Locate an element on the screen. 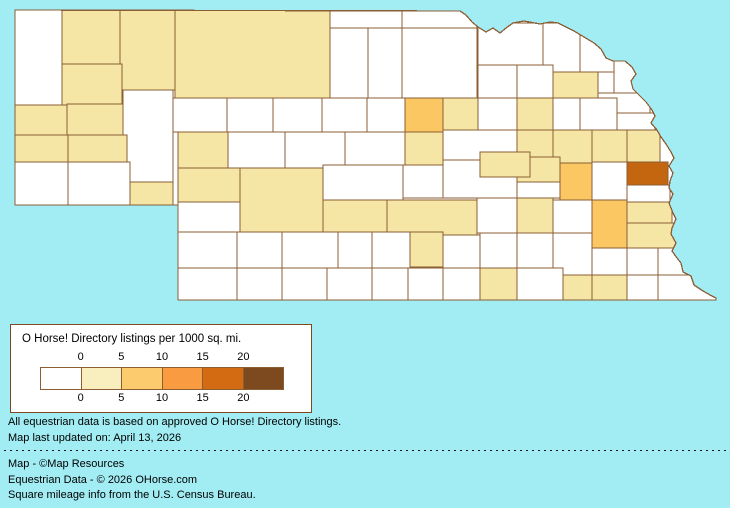  credit-map-resources: Map - ©Map Resources is located at coordinates (66, 464).